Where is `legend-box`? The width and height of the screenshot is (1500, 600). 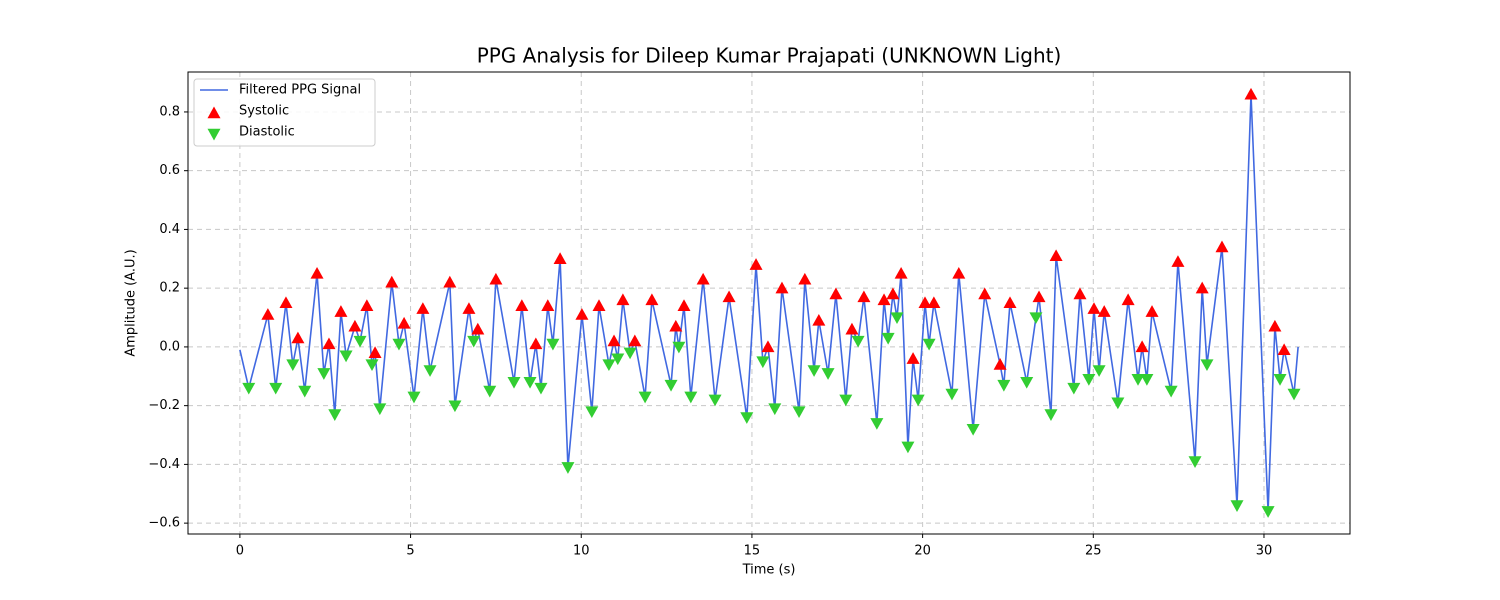
legend-box is located at coordinates (284, 112).